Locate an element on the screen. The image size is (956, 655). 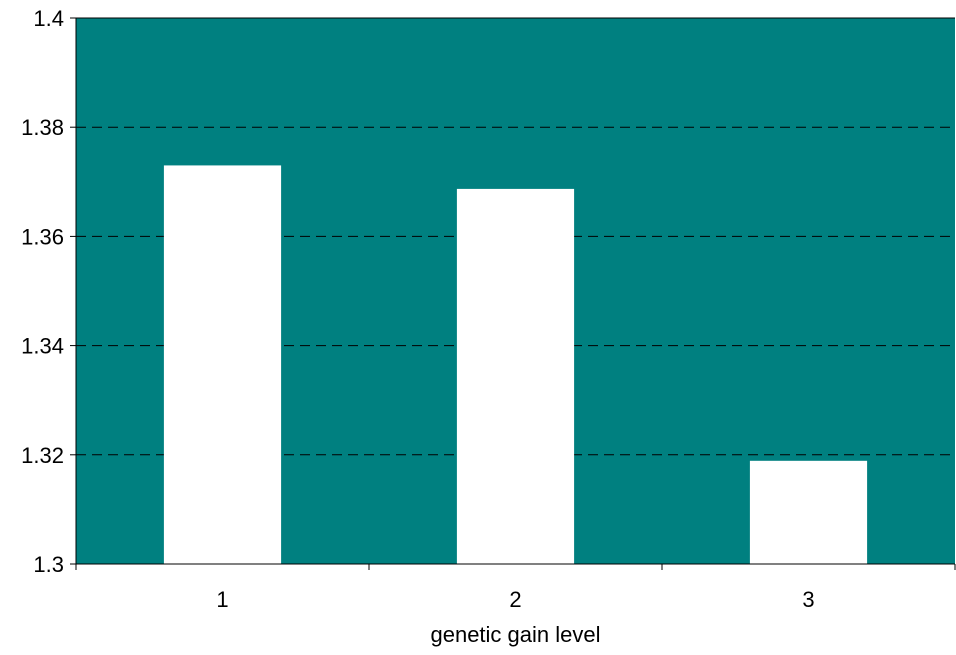
x-tick-labels: 1 2 3 is located at coordinates (515, 599).